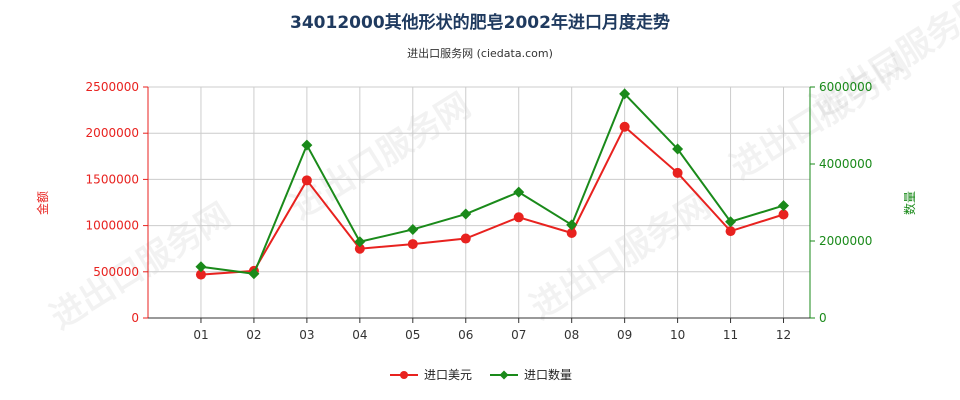 The width and height of the screenshot is (960, 400). What do you see at coordinates (412, 335) in the screenshot?
I see `x-tick-label: 05` at bounding box center [412, 335].